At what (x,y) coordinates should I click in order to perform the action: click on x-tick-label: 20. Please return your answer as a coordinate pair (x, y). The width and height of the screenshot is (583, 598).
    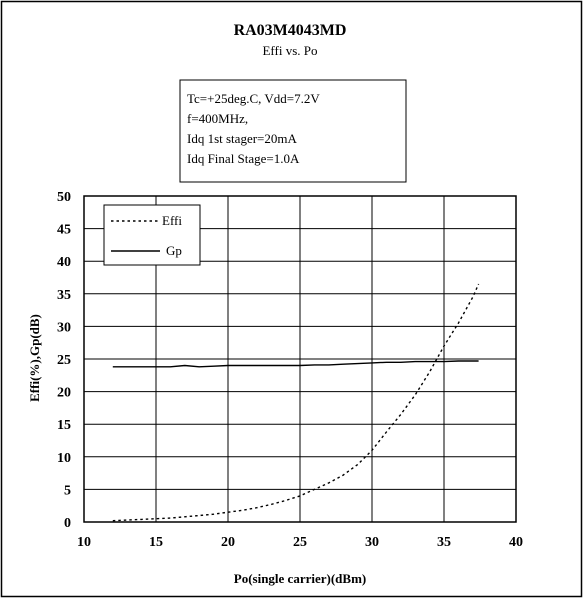
    Looking at the image, I should click on (228, 542).